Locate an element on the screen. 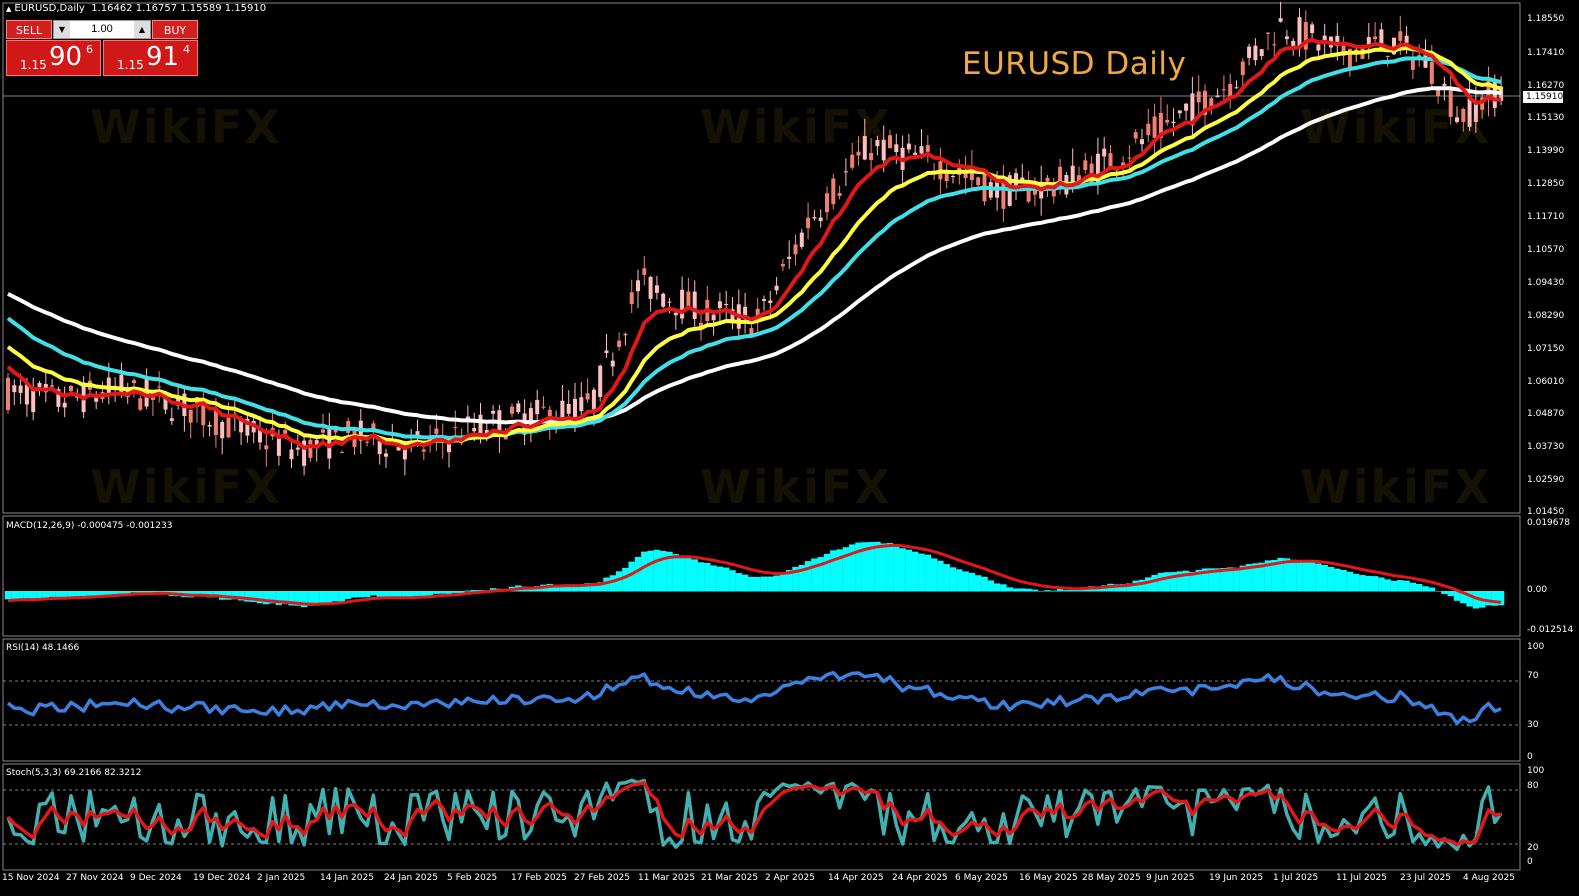  price-tick: 1.12850 is located at coordinates (1546, 184).